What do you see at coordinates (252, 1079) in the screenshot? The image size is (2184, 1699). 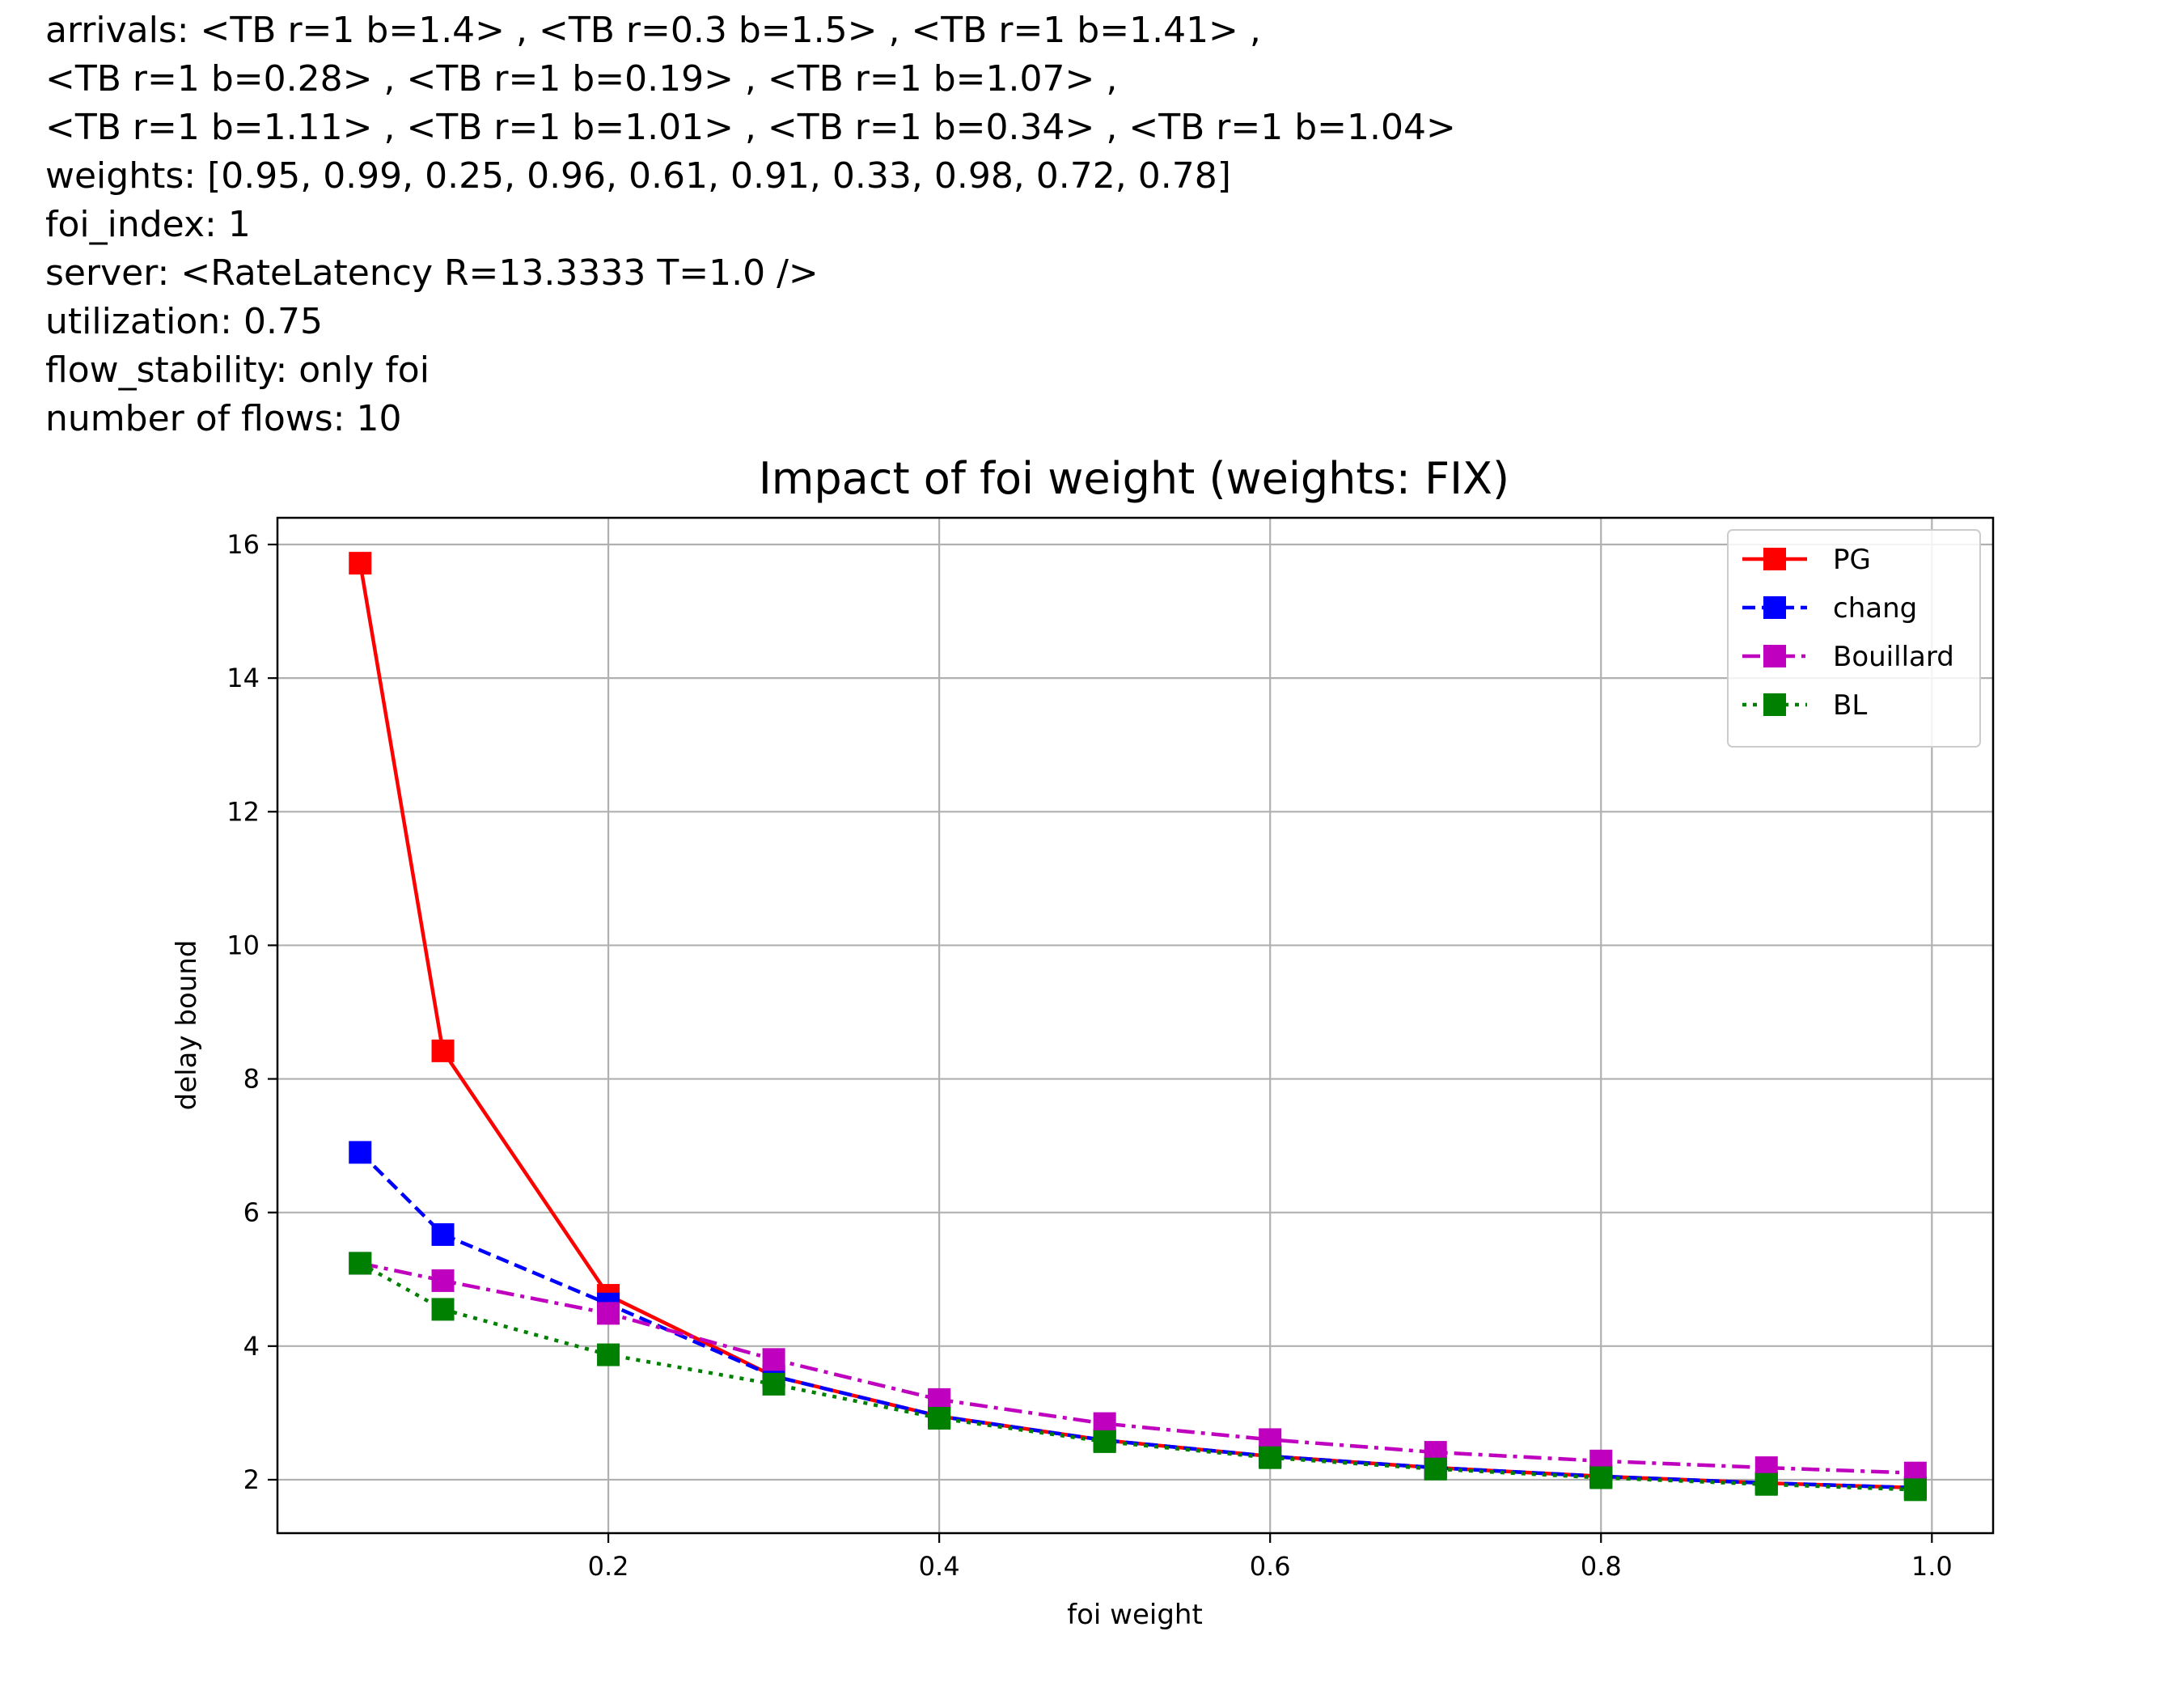 I see `y-tick-label: 8` at bounding box center [252, 1079].